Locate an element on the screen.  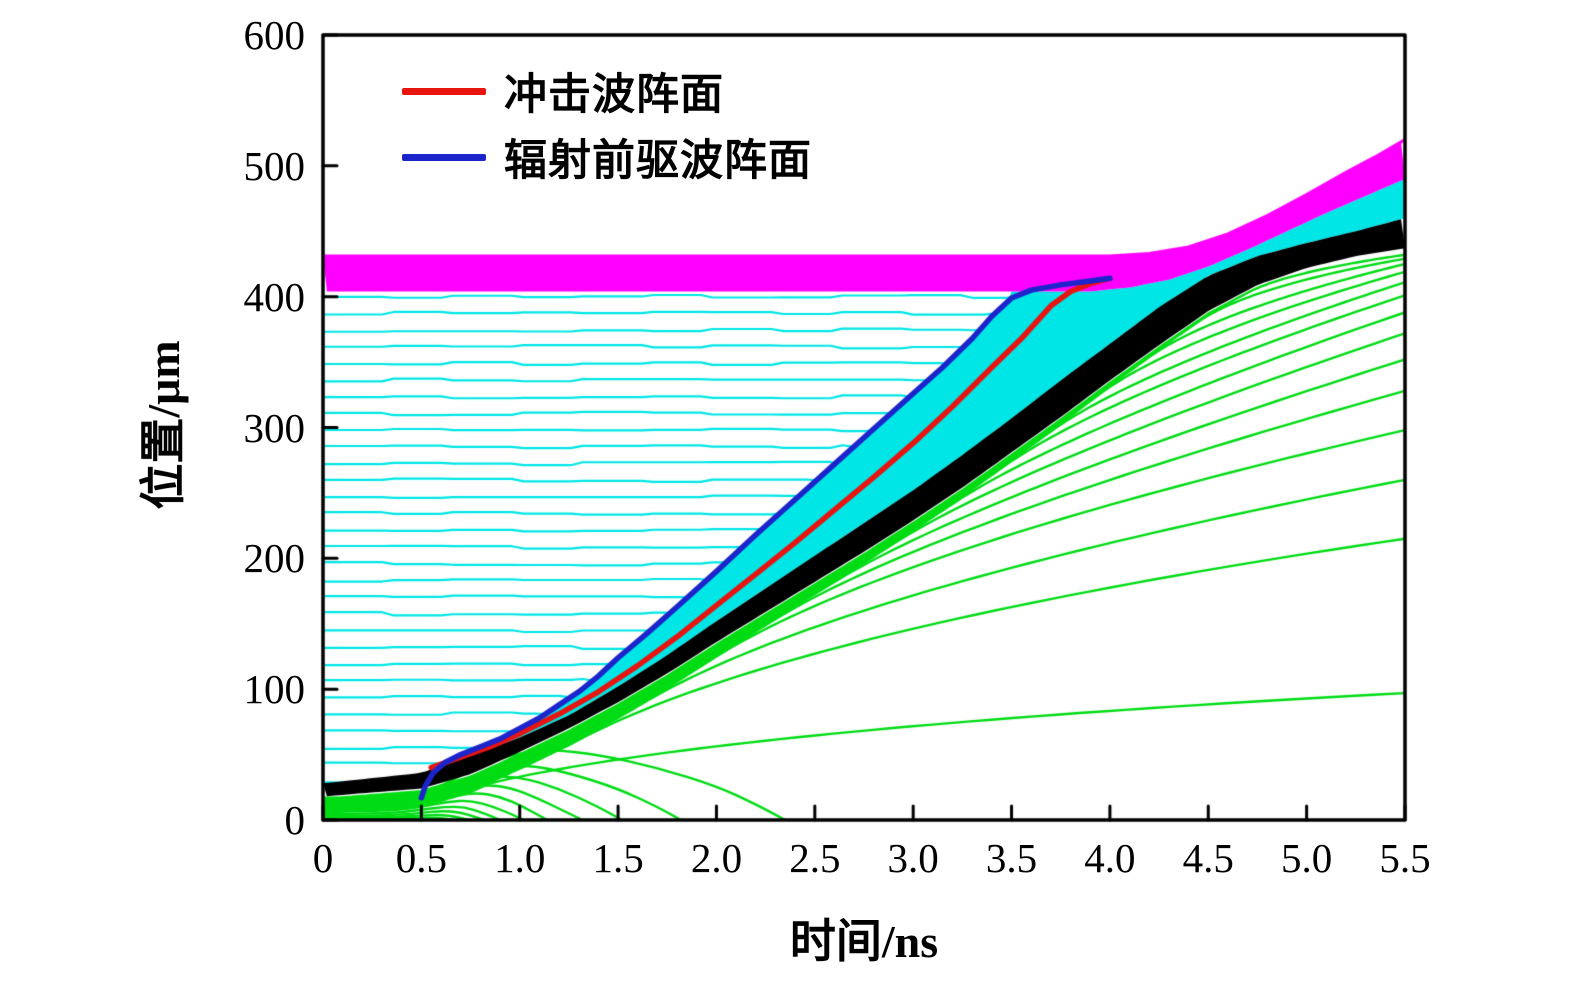
x-tick-label: 5.5 is located at coordinates (1405, 858).